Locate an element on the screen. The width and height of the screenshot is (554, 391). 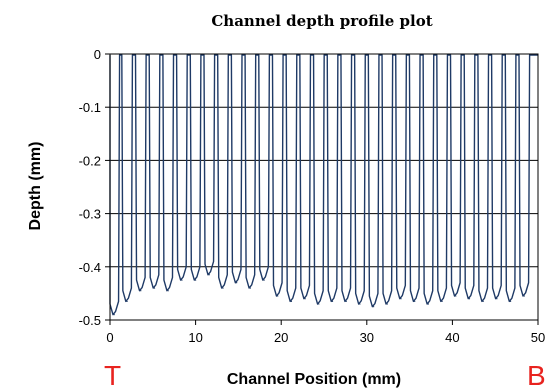
x-tick-label: 50 is located at coordinates (538, 337).